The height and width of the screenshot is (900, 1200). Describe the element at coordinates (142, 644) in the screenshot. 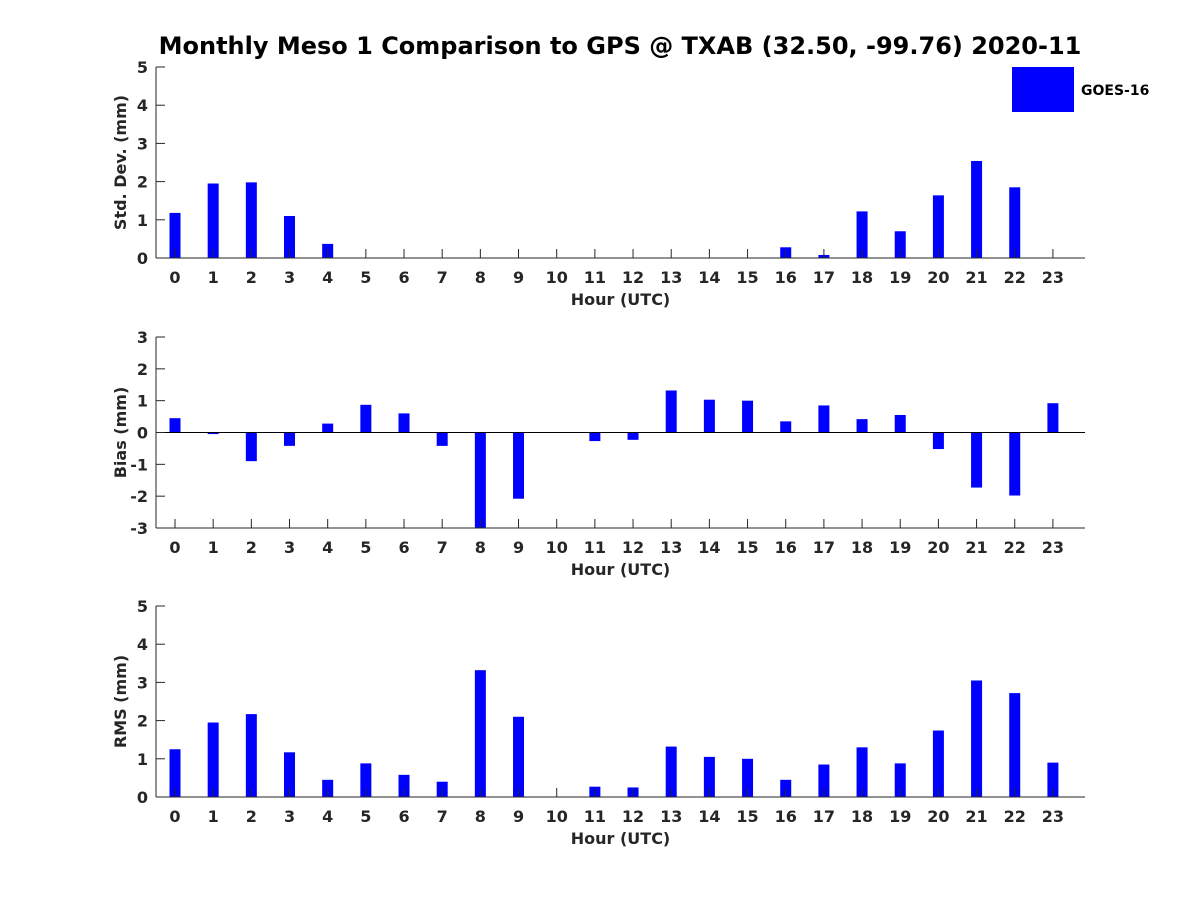

I see `y-tick-label-rms: 4` at that location.